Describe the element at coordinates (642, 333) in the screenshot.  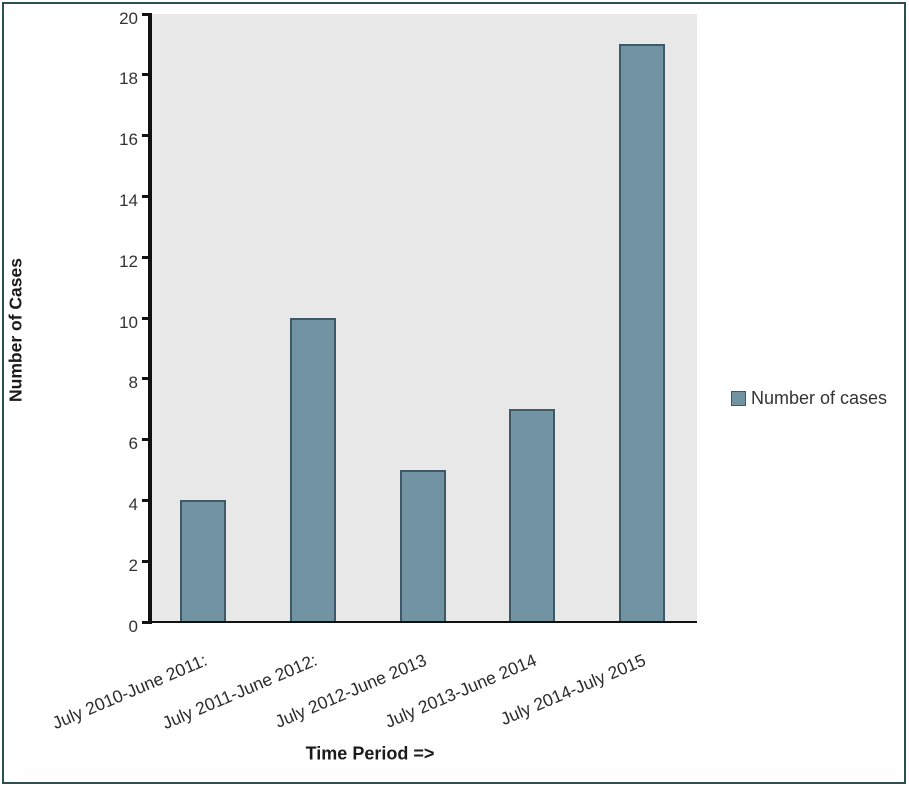
I see `bar-July 2014-July 2015` at that location.